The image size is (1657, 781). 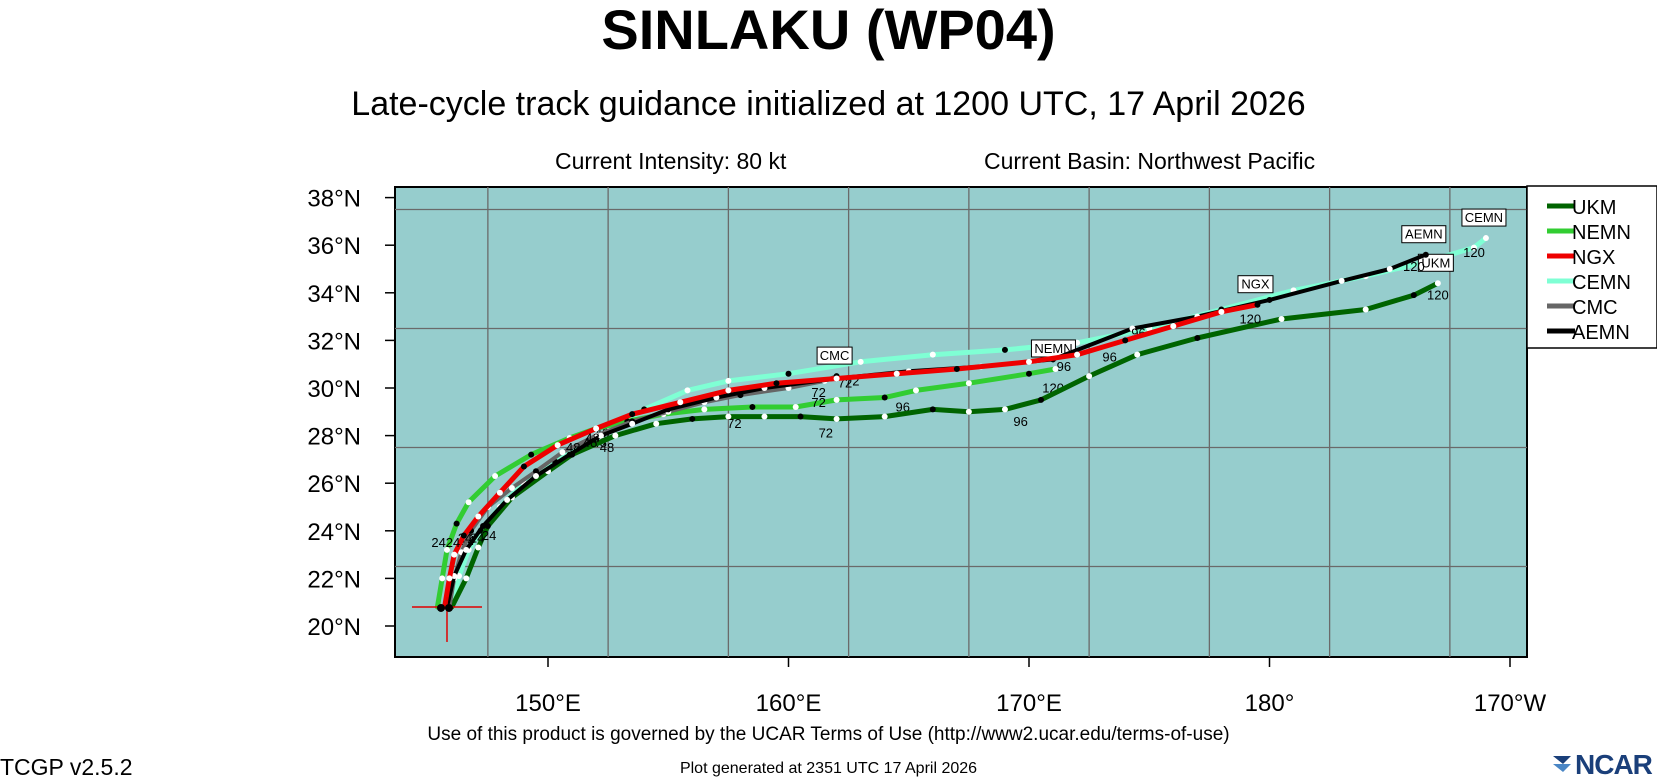 What do you see at coordinates (548, 703) in the screenshot?
I see `lon-tick-label: 150°E` at bounding box center [548, 703].